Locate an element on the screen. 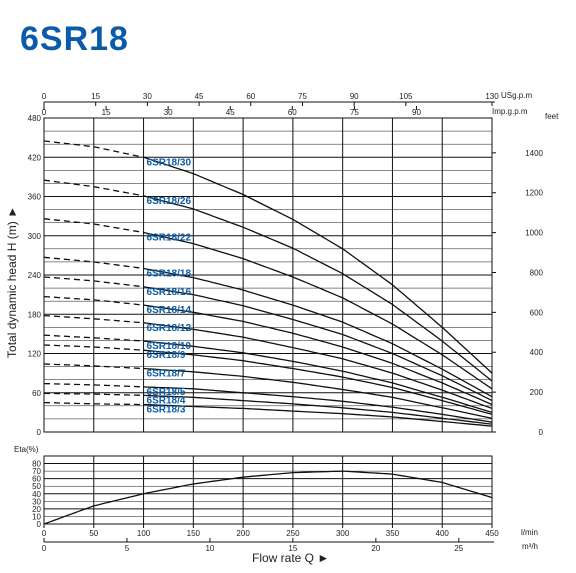  usgpm-tick-label: 0 is located at coordinates (44, 96).